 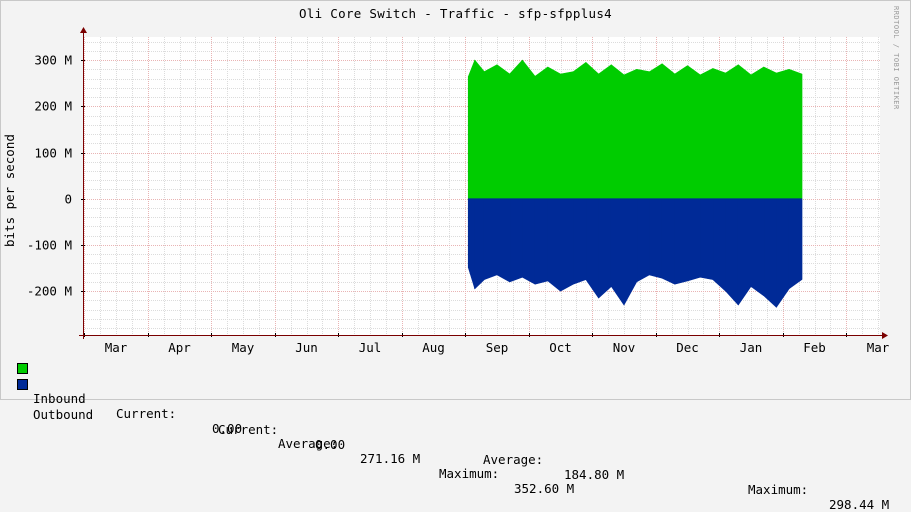 I want to click on legend-inbound-current-label: Current:, so click(x=146, y=413).